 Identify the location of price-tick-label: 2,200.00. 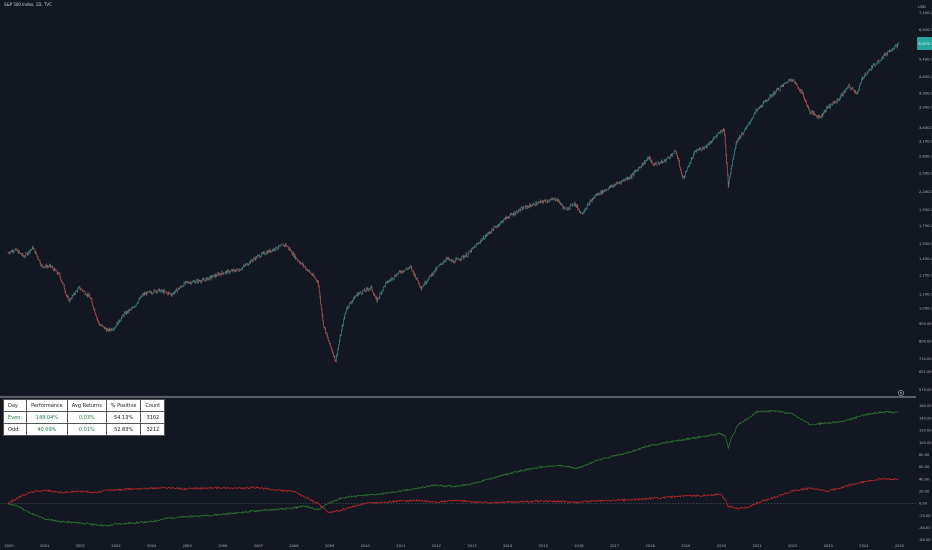
(925, 192).